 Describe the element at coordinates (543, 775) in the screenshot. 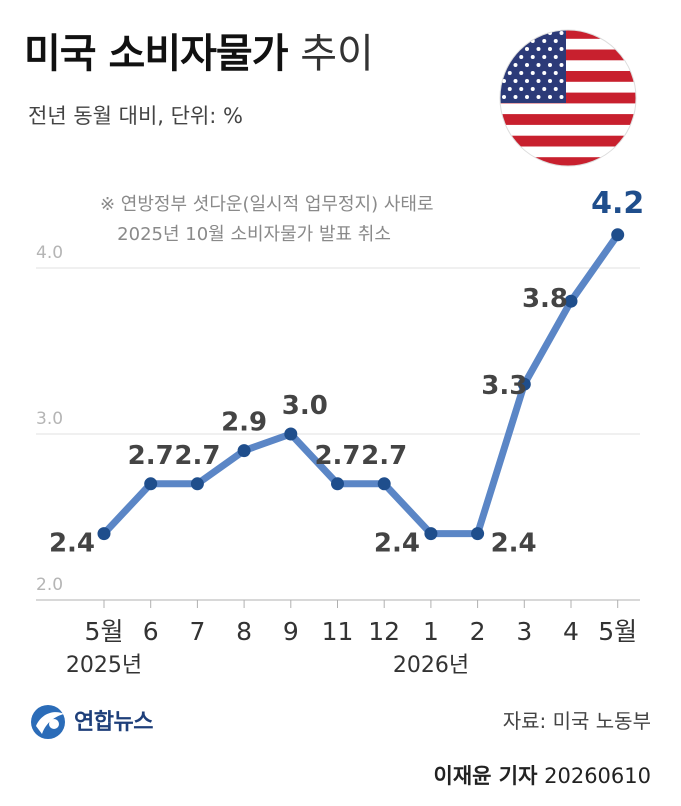

I see `byline: 이재윤 기자 20260610` at that location.